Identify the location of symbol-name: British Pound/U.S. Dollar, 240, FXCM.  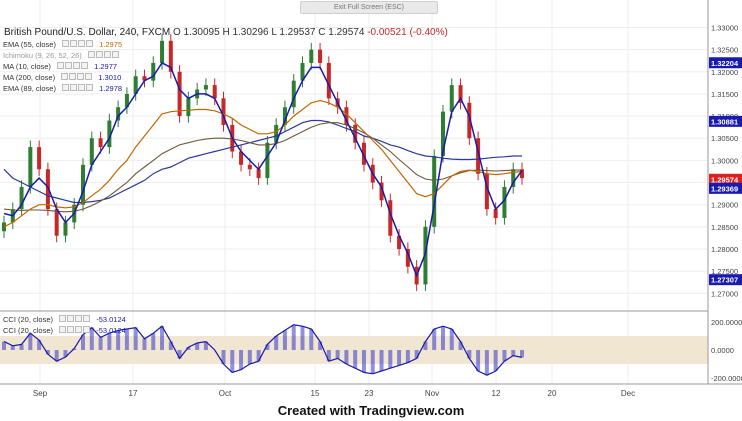
(87, 32).